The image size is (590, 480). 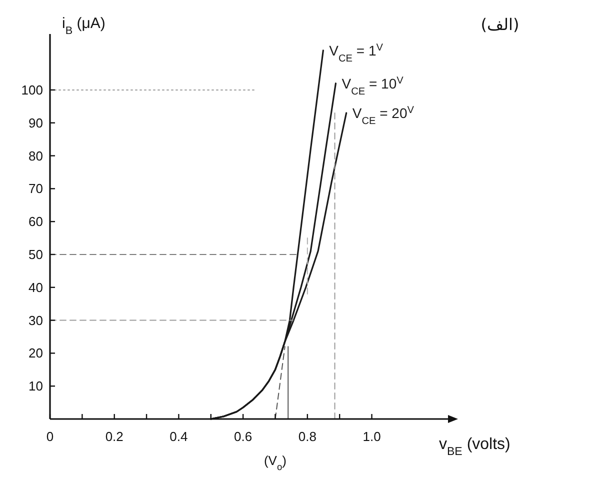 I want to click on y-tick-label: 20, so click(x=35, y=353).